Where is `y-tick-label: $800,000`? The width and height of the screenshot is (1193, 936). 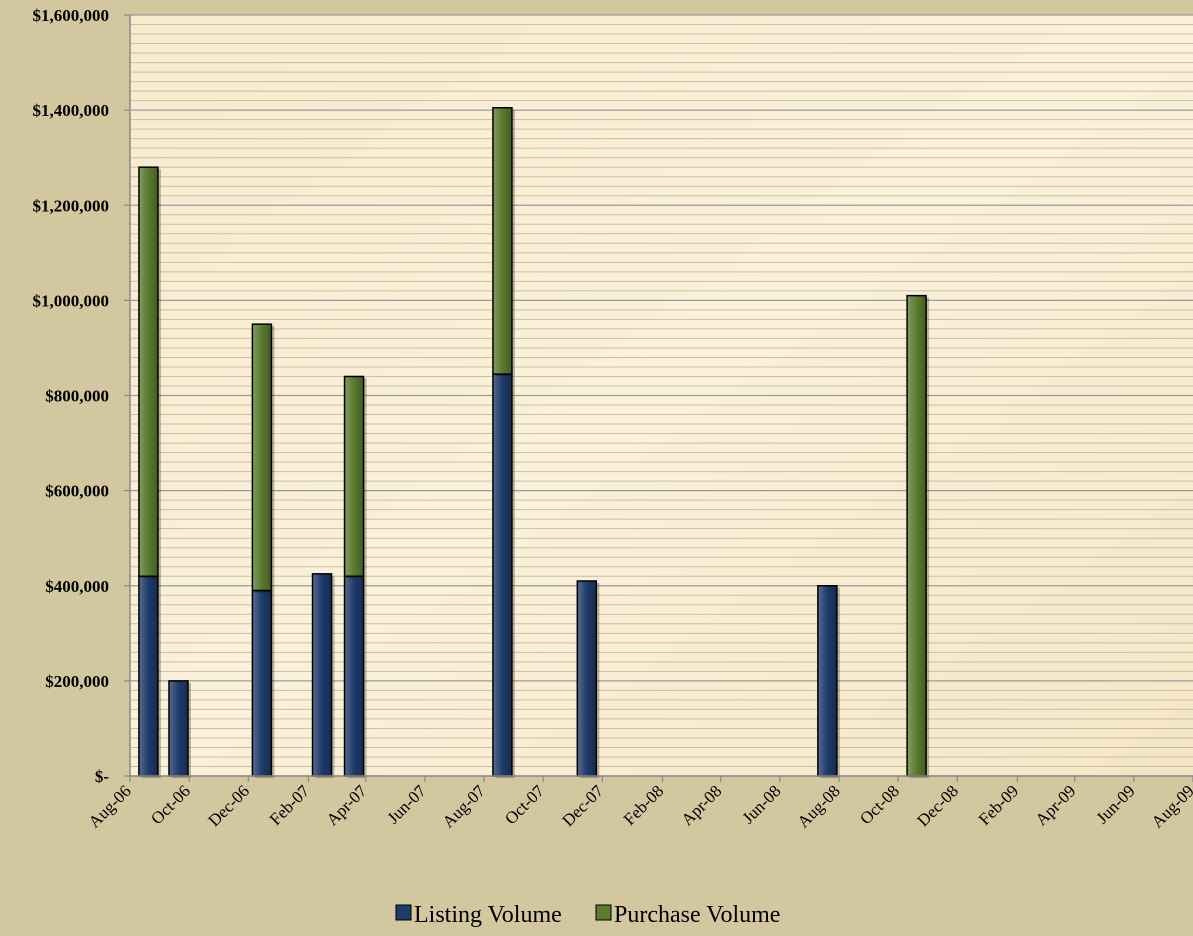
y-tick-label: $800,000 is located at coordinates (77, 396).